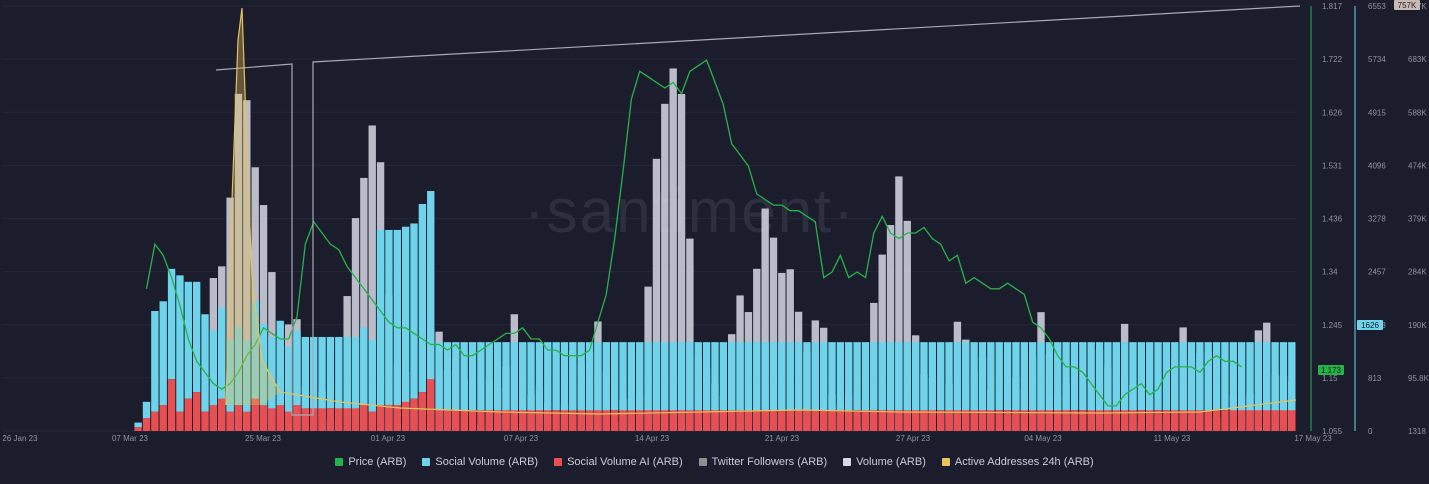 The width and height of the screenshot is (1429, 484). Describe the element at coordinates (762, 462) in the screenshot. I see `legend-item-twitter-followers: Twitter Followers (ARB)` at that location.